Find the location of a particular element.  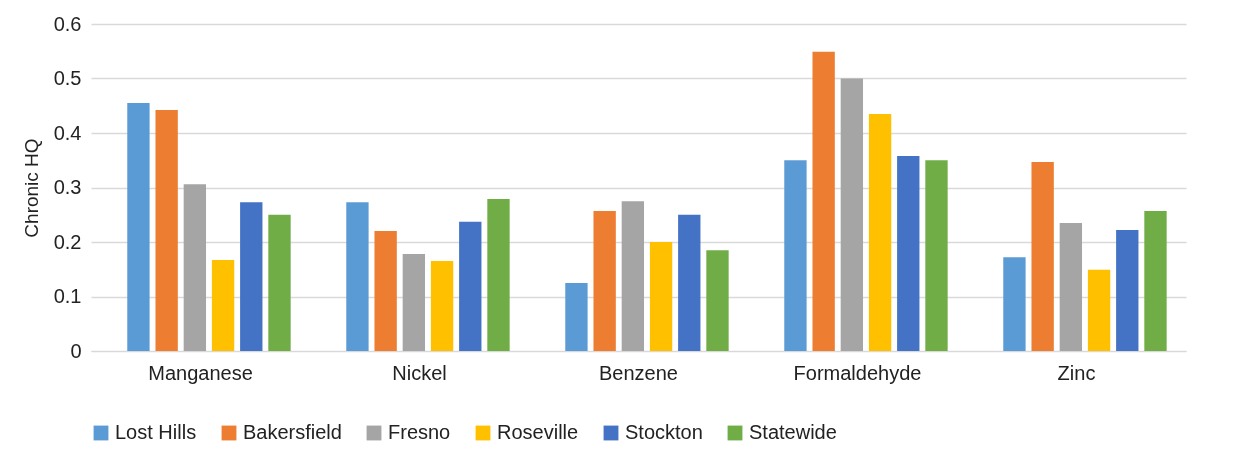

y-tick-label: 0.2 is located at coordinates (67, 241).